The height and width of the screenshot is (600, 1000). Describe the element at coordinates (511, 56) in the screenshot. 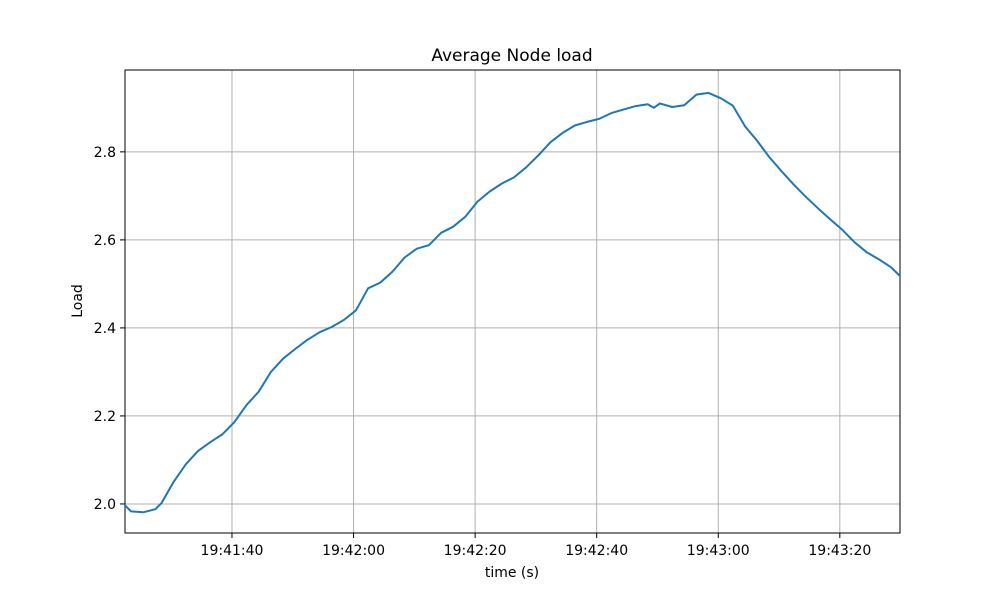

I see `chart-title: Average Node load` at that location.